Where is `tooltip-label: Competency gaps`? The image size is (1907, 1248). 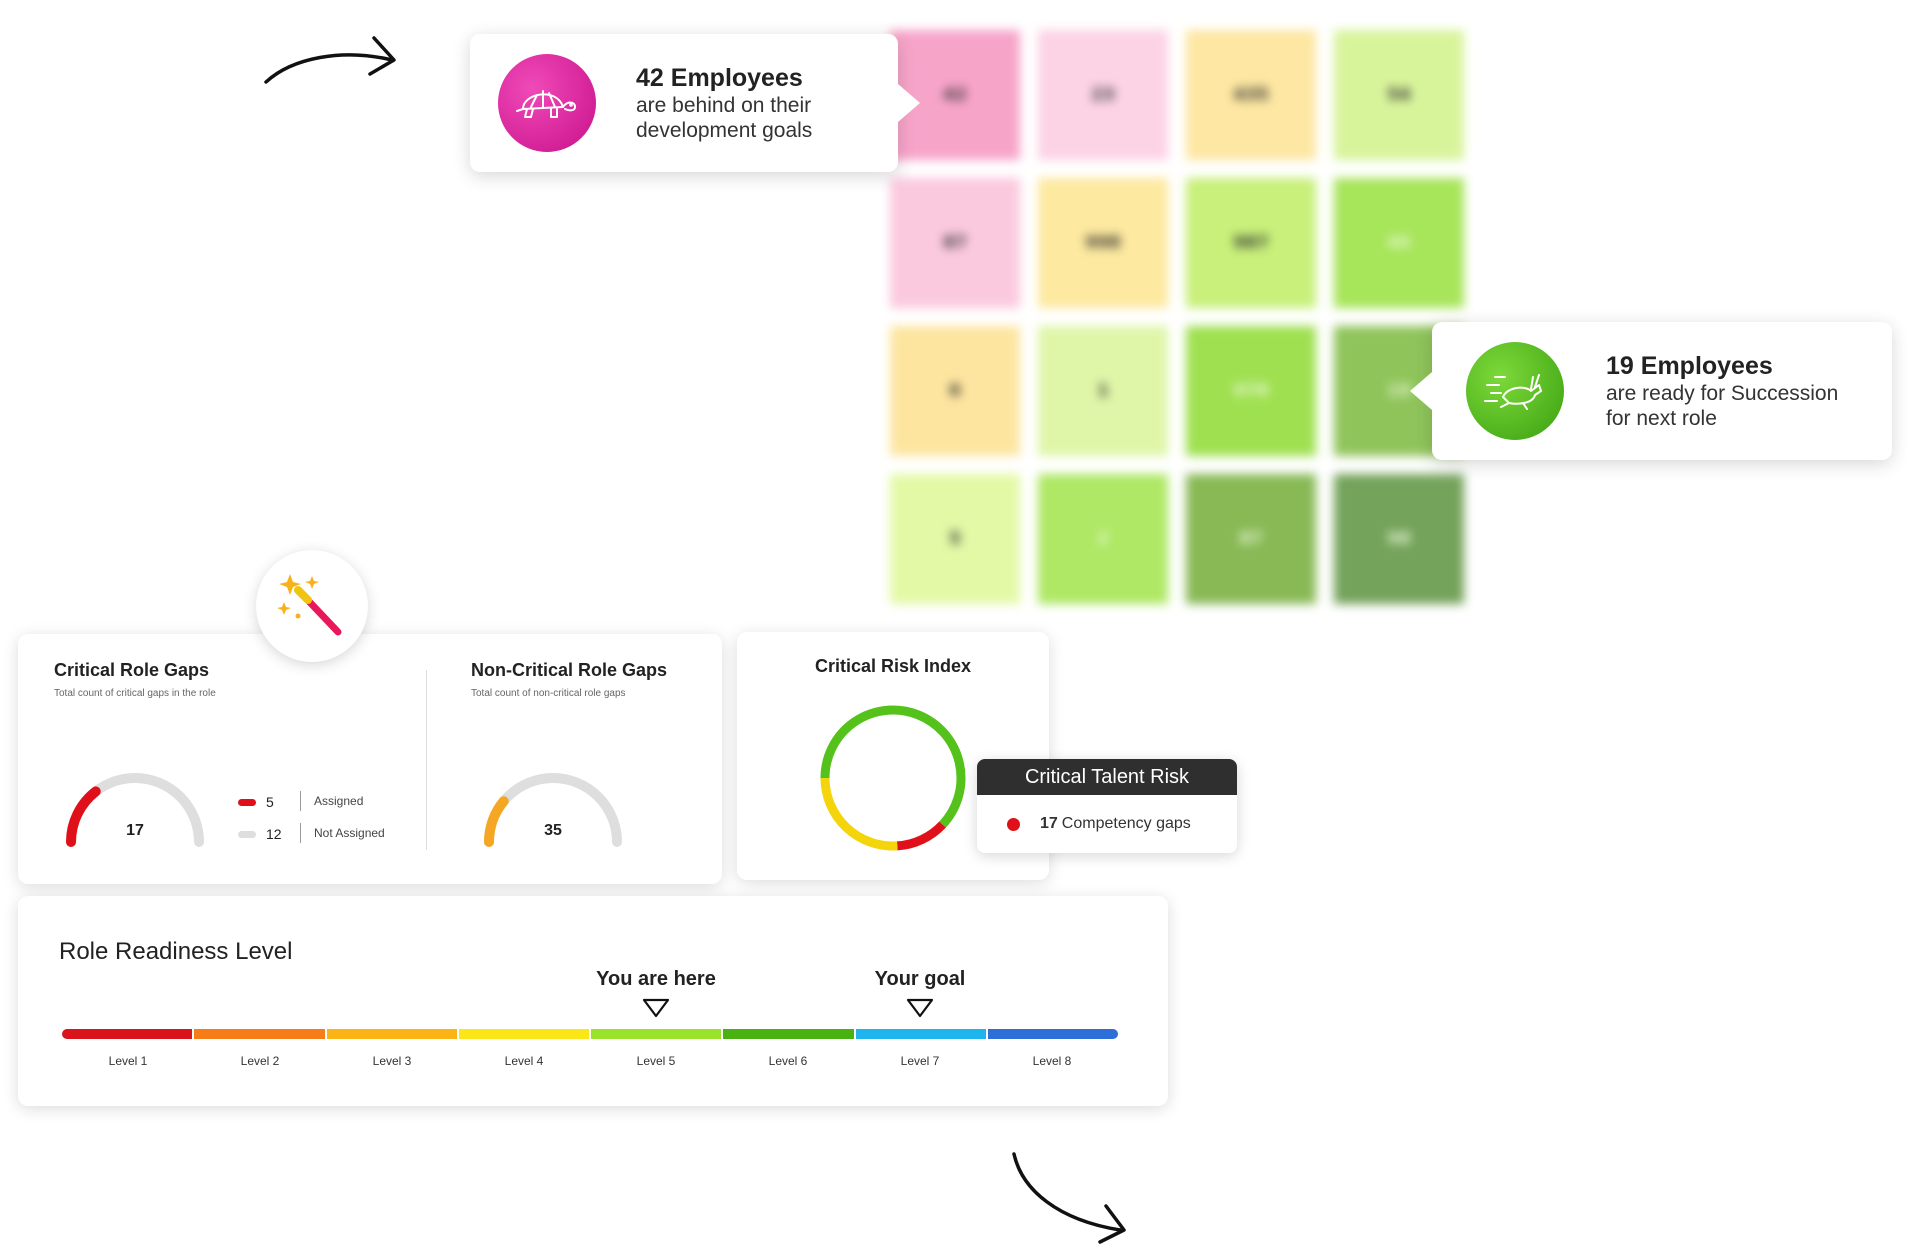 tooltip-label: Competency gaps is located at coordinates (1126, 823).